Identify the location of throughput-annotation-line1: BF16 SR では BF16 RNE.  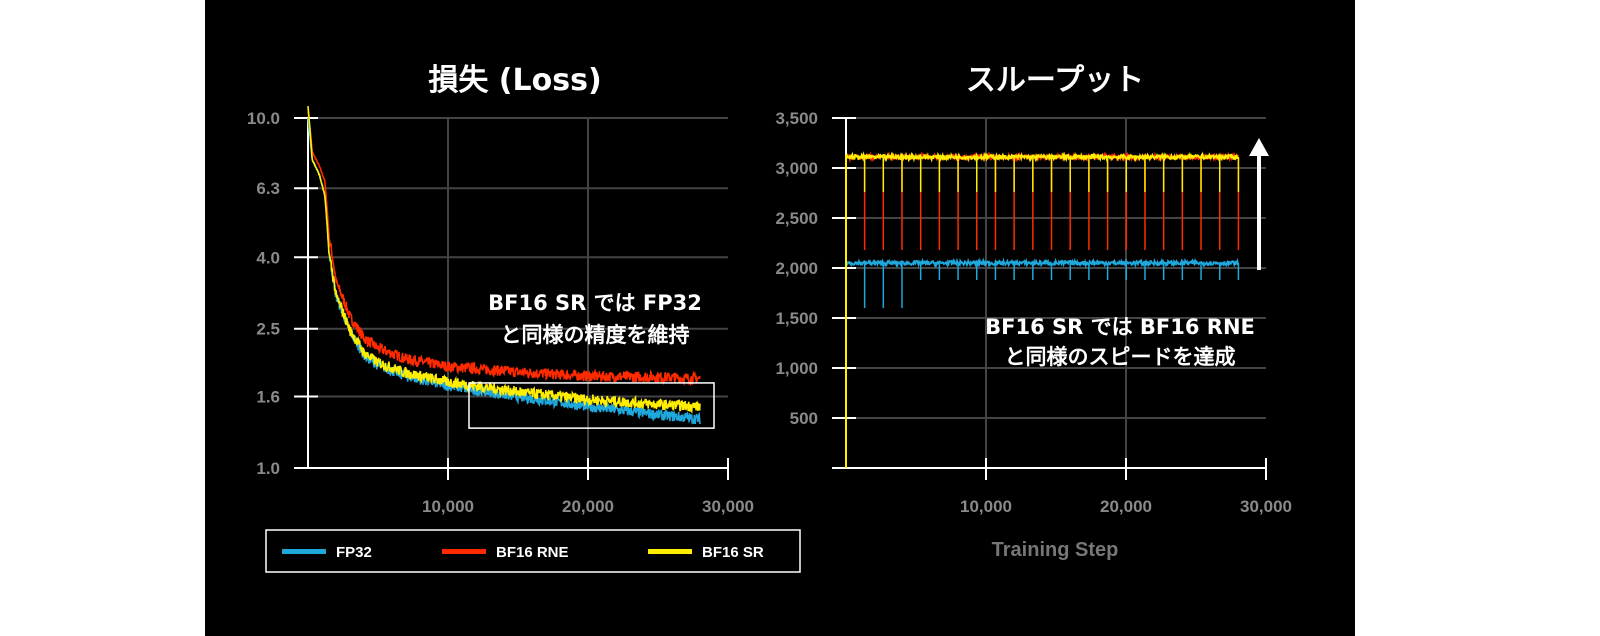
(1120, 327).